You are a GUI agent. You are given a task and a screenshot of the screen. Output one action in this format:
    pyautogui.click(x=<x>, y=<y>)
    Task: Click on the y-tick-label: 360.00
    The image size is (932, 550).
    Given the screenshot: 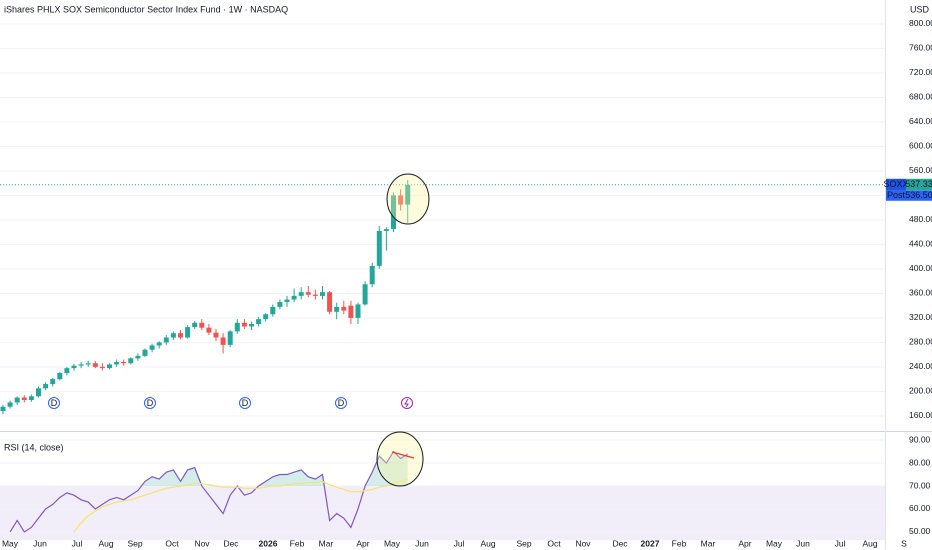 What is the action you would take?
    pyautogui.click(x=920, y=293)
    